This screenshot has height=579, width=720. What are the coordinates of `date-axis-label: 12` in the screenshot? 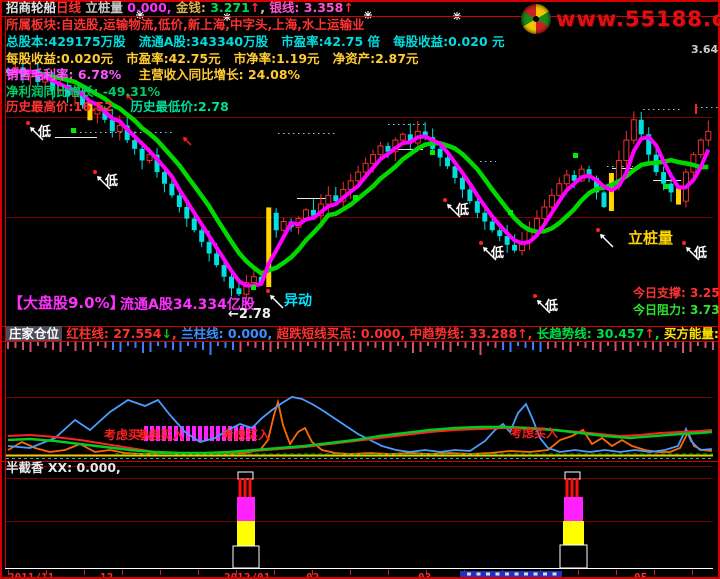 It's located at (106, 575).